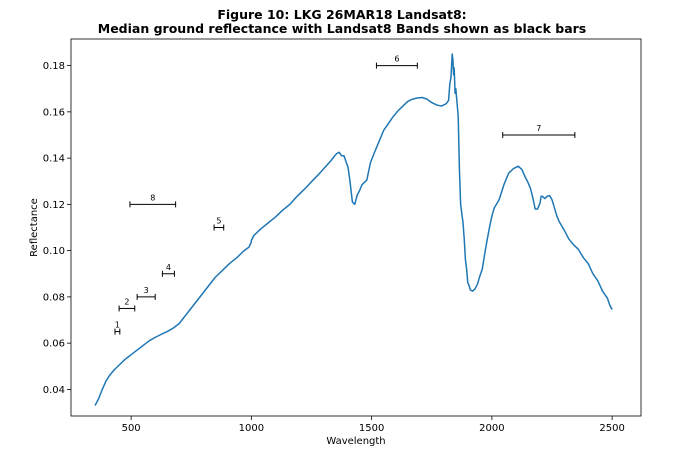  I want to click on band-bar: 5, so click(219, 224).